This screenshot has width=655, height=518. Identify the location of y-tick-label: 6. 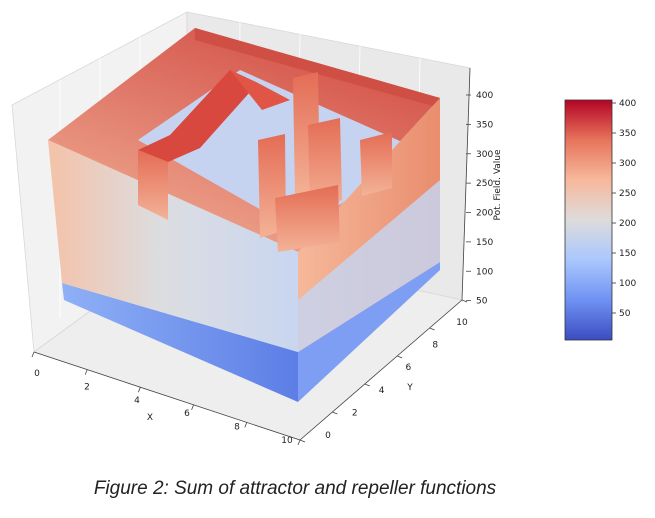
(409, 368).